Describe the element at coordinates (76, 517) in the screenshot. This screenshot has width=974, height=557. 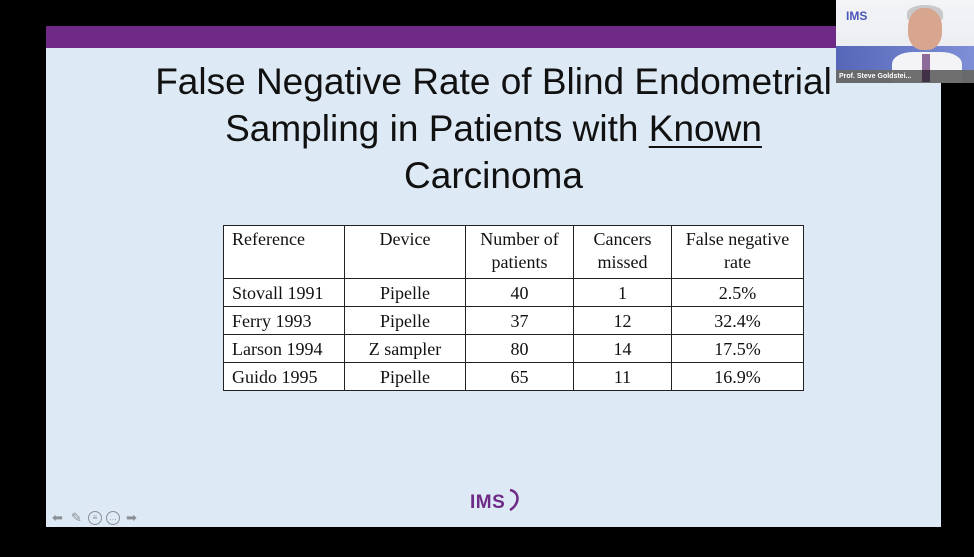
I see `pen-icon: ✎` at that location.